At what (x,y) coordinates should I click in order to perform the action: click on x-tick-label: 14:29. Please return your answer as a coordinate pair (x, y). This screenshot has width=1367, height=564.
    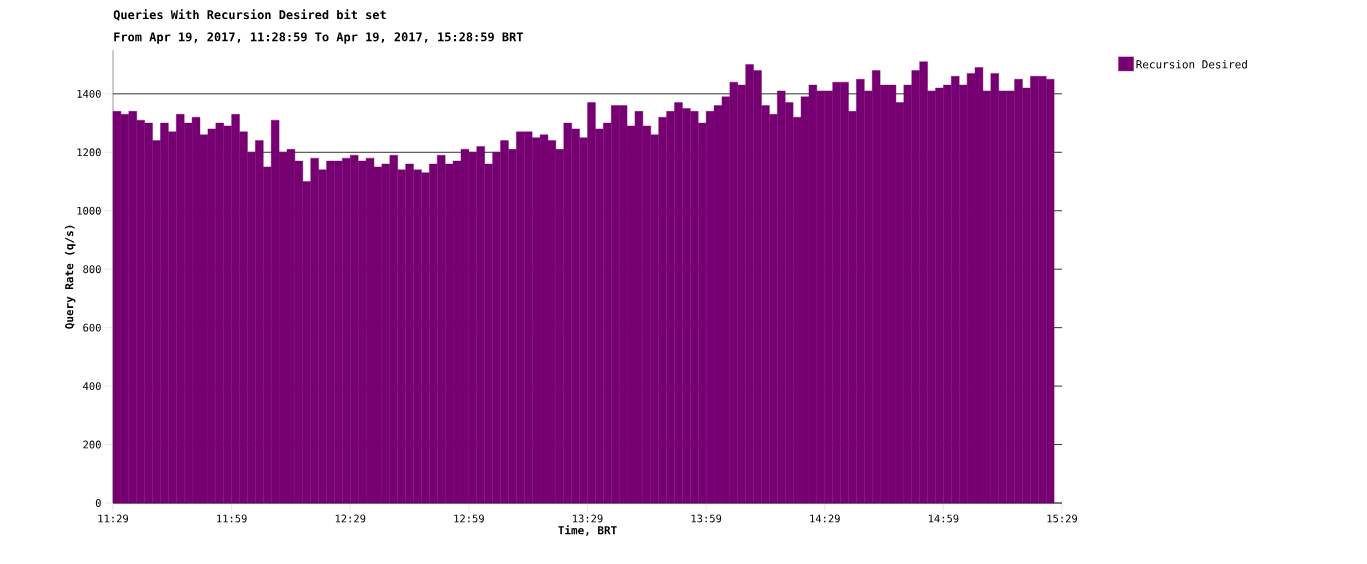
    Looking at the image, I should click on (825, 518).